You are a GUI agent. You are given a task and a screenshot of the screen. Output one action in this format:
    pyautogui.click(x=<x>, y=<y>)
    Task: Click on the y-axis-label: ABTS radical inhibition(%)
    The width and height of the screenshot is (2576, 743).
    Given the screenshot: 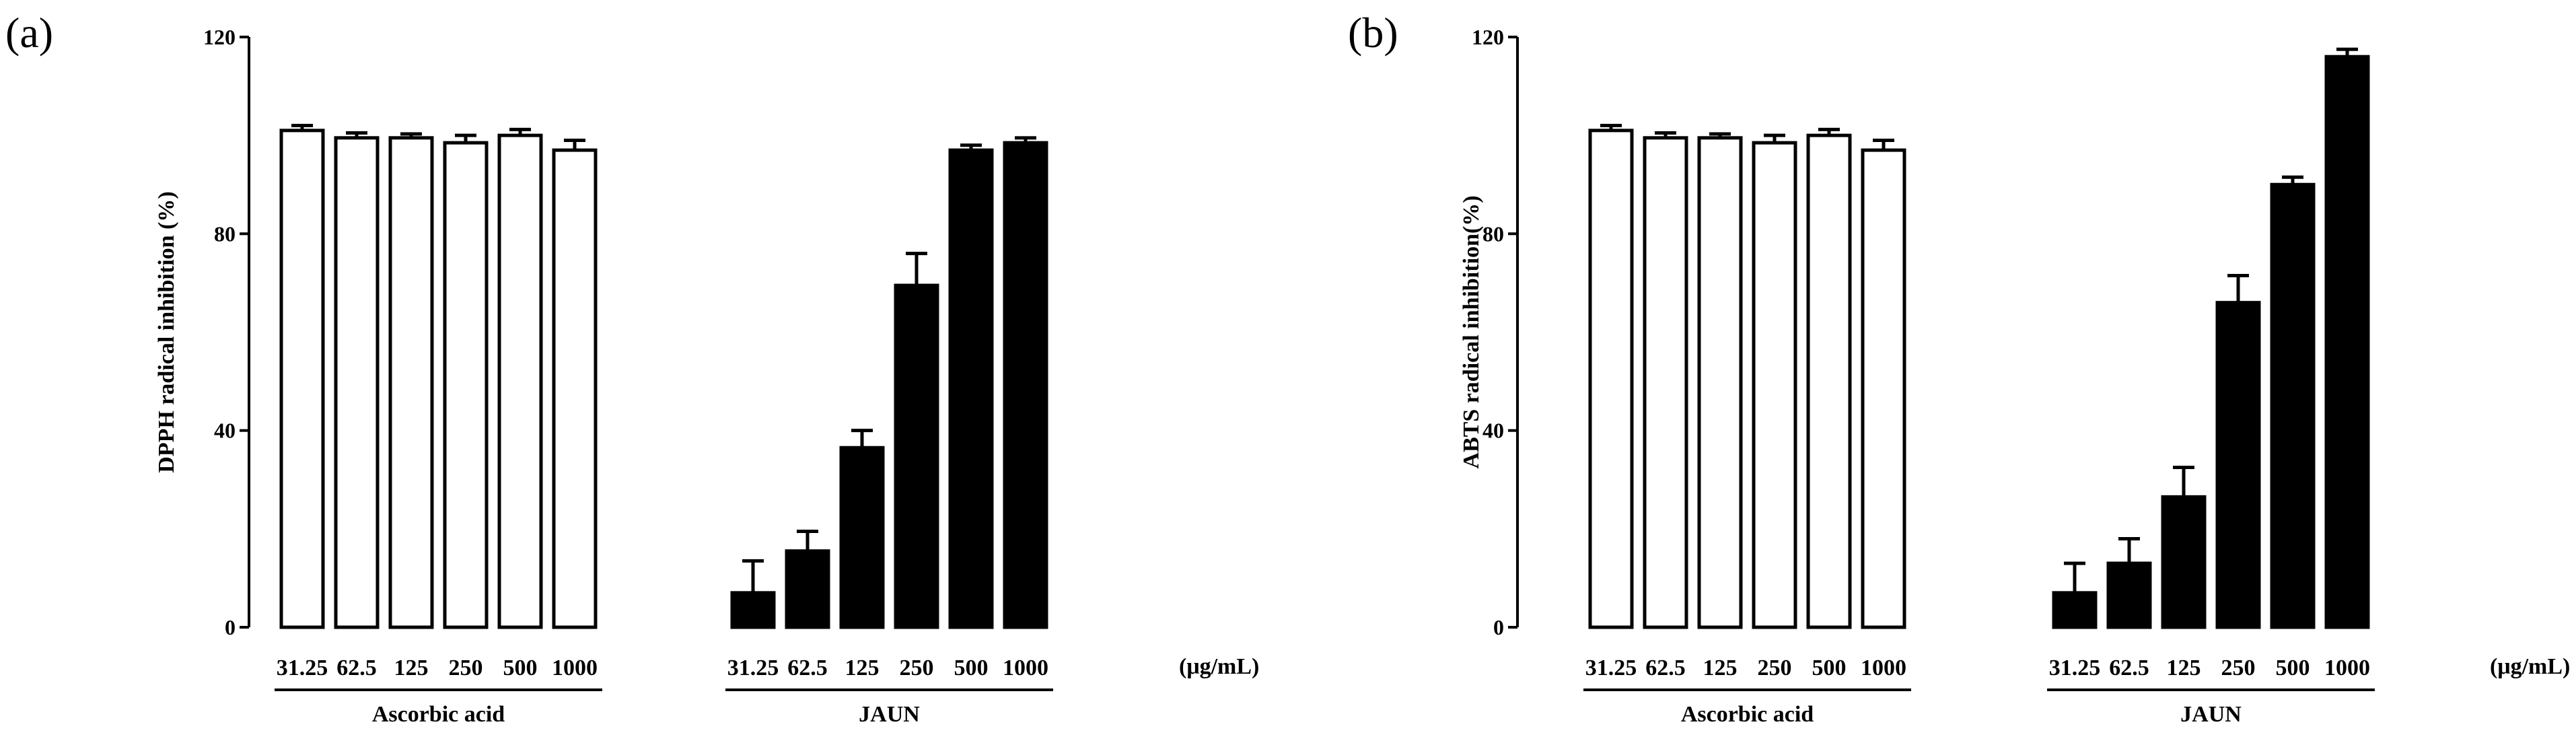 What is the action you would take?
    pyautogui.click(x=1472, y=332)
    